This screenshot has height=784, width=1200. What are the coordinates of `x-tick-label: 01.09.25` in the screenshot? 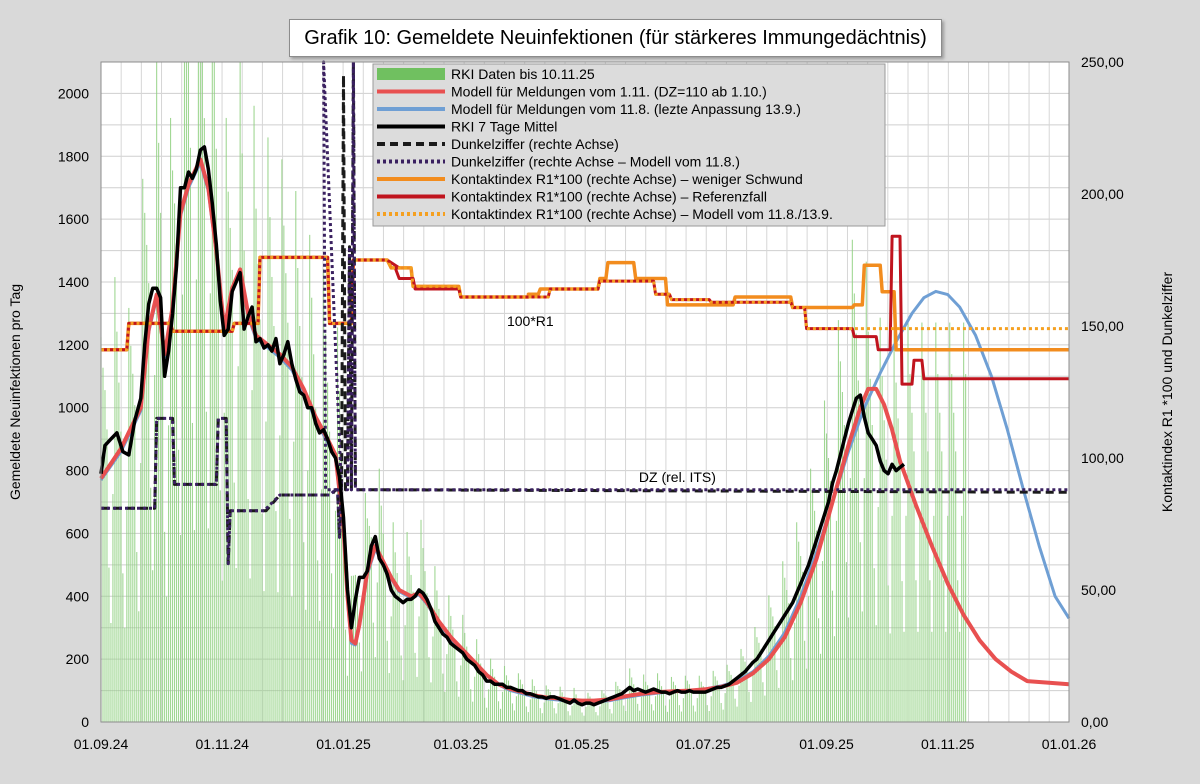 It's located at (826, 744).